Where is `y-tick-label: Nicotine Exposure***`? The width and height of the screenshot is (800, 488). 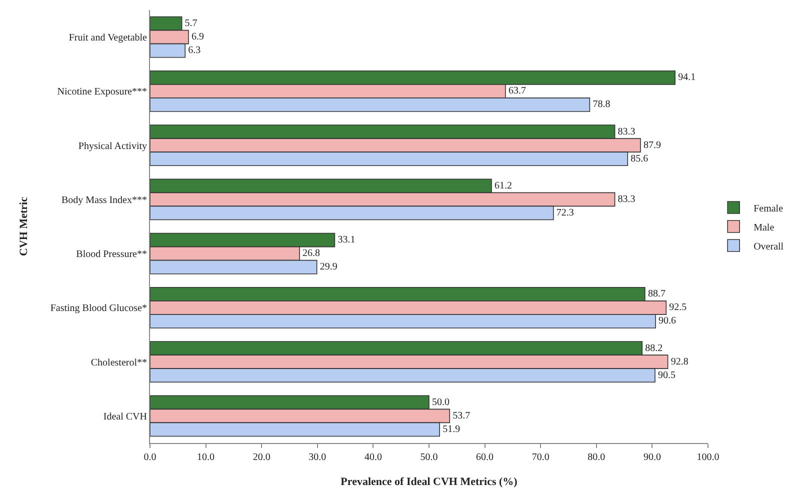
y-tick-label: Nicotine Exposure*** is located at coordinates (102, 92).